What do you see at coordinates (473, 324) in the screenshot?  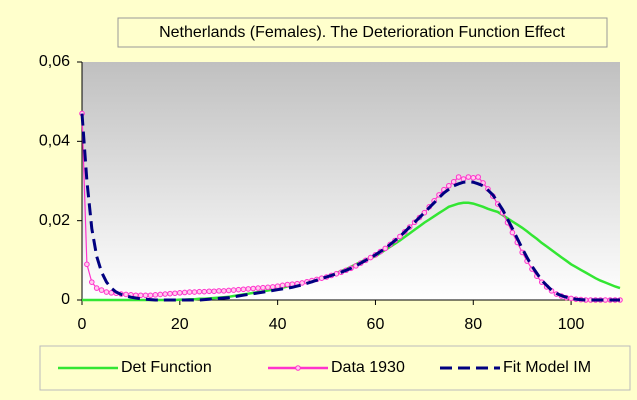 I see `x-tick-label: 80` at bounding box center [473, 324].